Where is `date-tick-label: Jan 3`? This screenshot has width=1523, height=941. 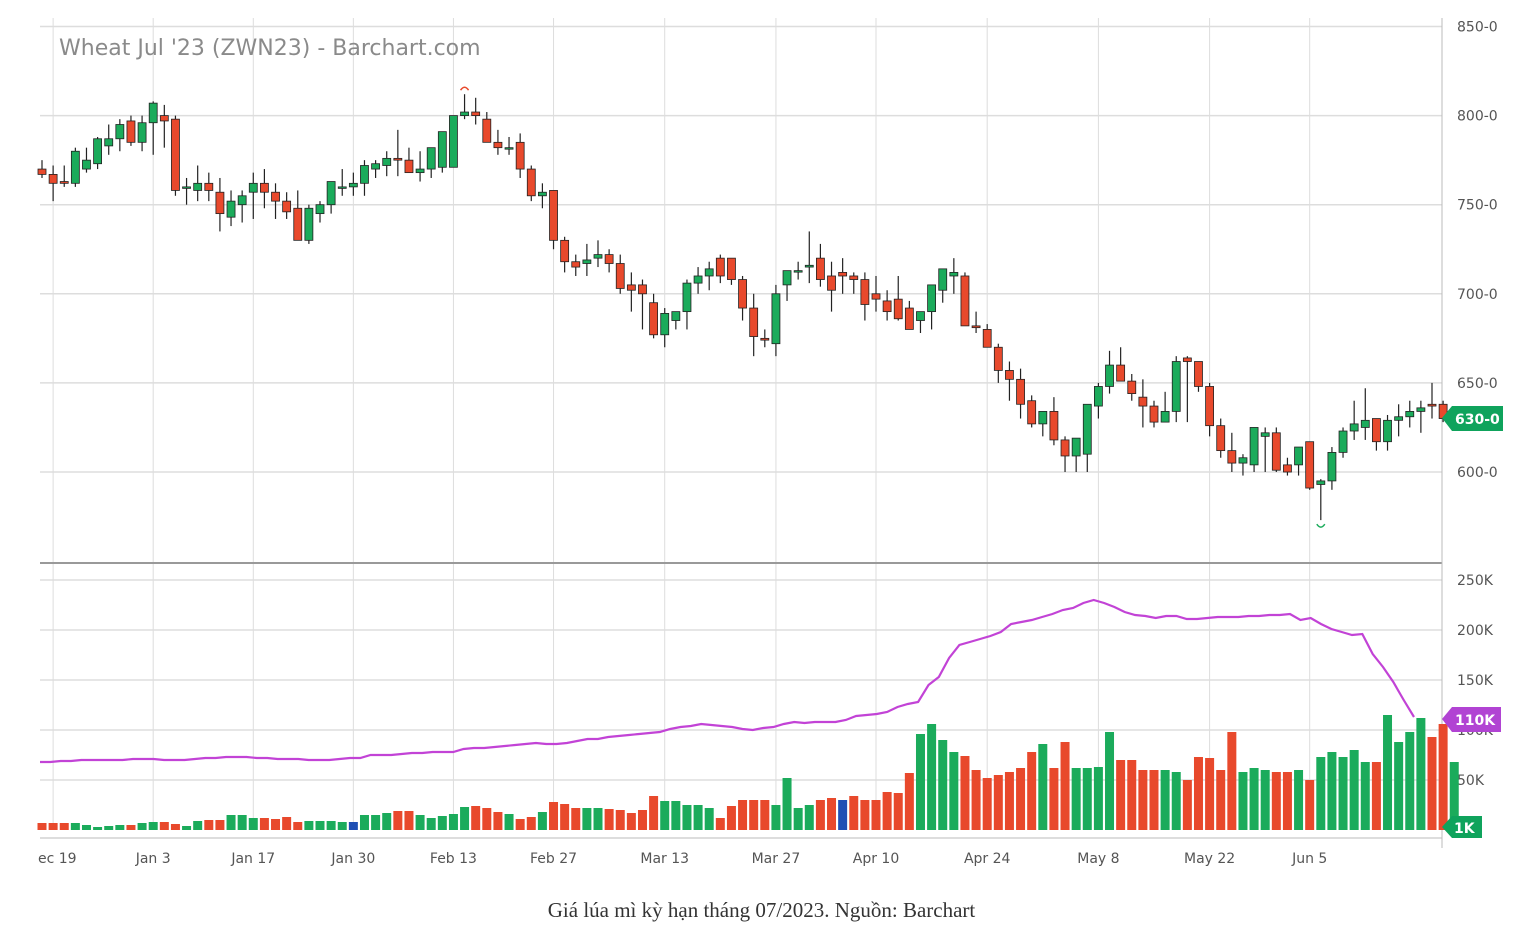 date-tick-label: Jan 3 is located at coordinates (153, 859).